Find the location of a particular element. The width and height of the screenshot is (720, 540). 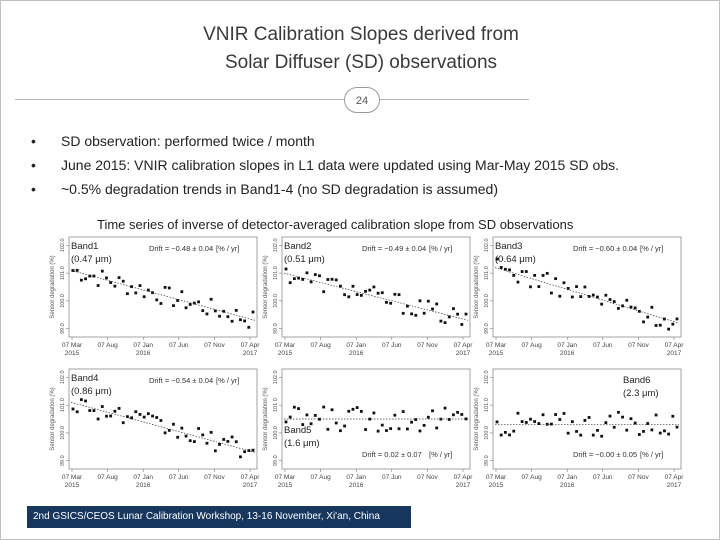

bullet-text: SD observation: performed twice / month is located at coordinates (188, 141).